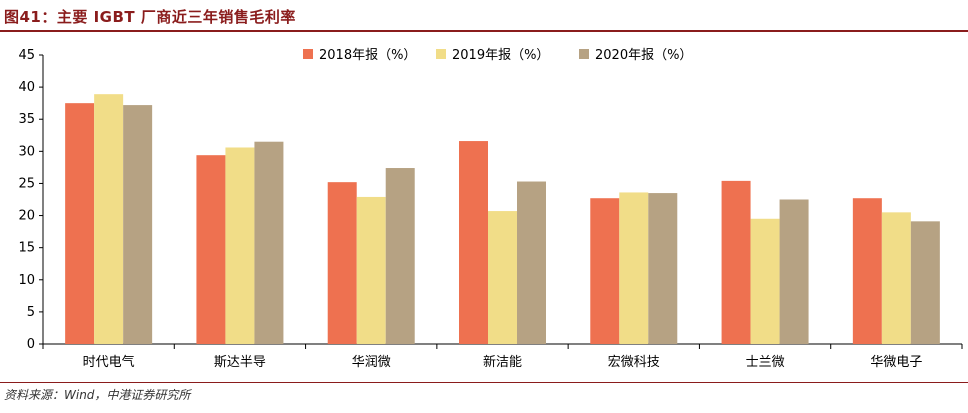  Describe the element at coordinates (26, 216) in the screenshot. I see `y-tick-label: 20` at that location.